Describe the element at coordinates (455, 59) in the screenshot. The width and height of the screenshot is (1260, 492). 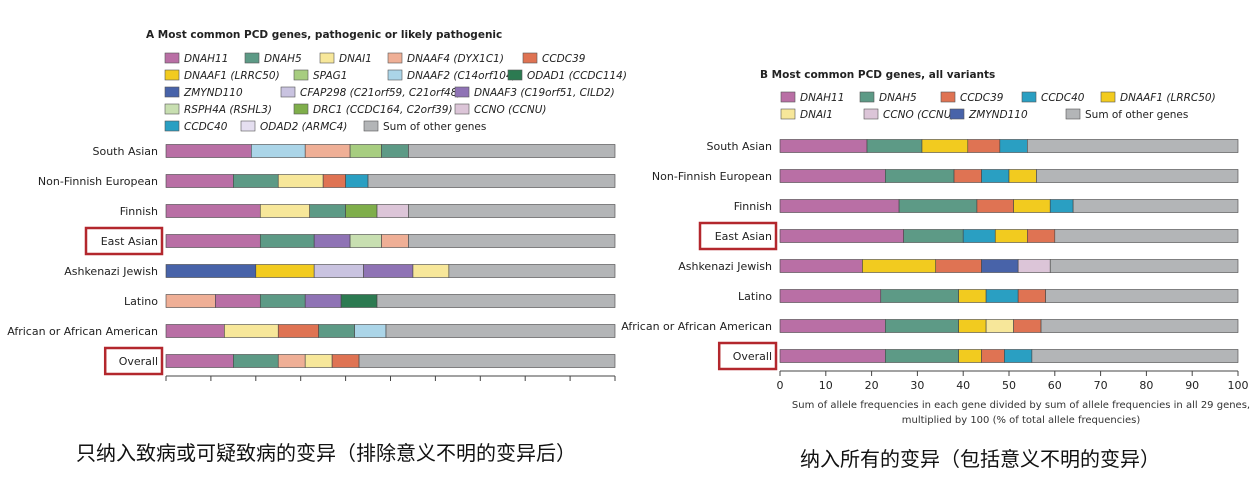
I see `legend-label: DNAAF4 (DYX1C1)` at that location.